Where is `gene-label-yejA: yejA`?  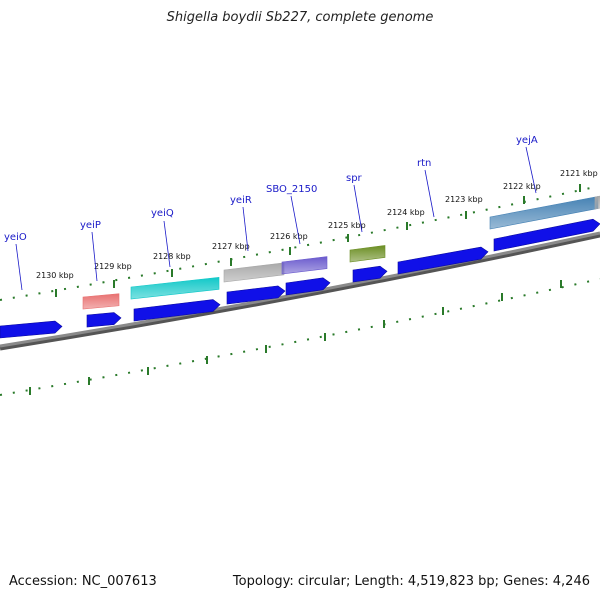
gene-label-yejA: yejA is located at coordinates (527, 140).